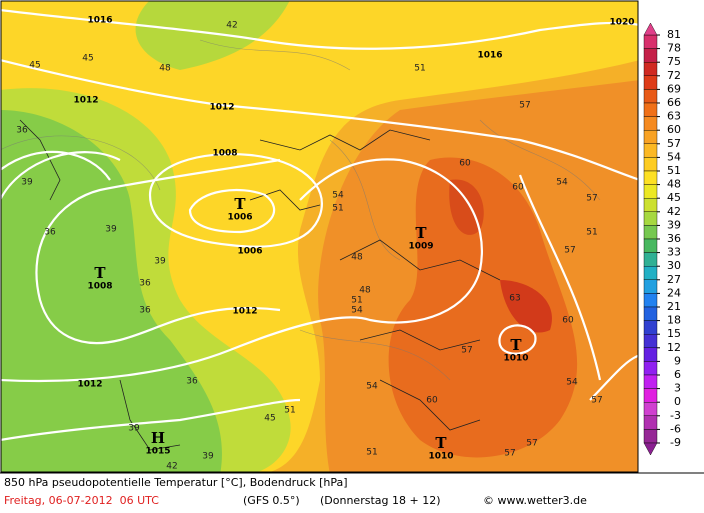  What do you see at coordinates (675, 415) in the screenshot?
I see `colorbar-label: -3` at bounding box center [675, 415].